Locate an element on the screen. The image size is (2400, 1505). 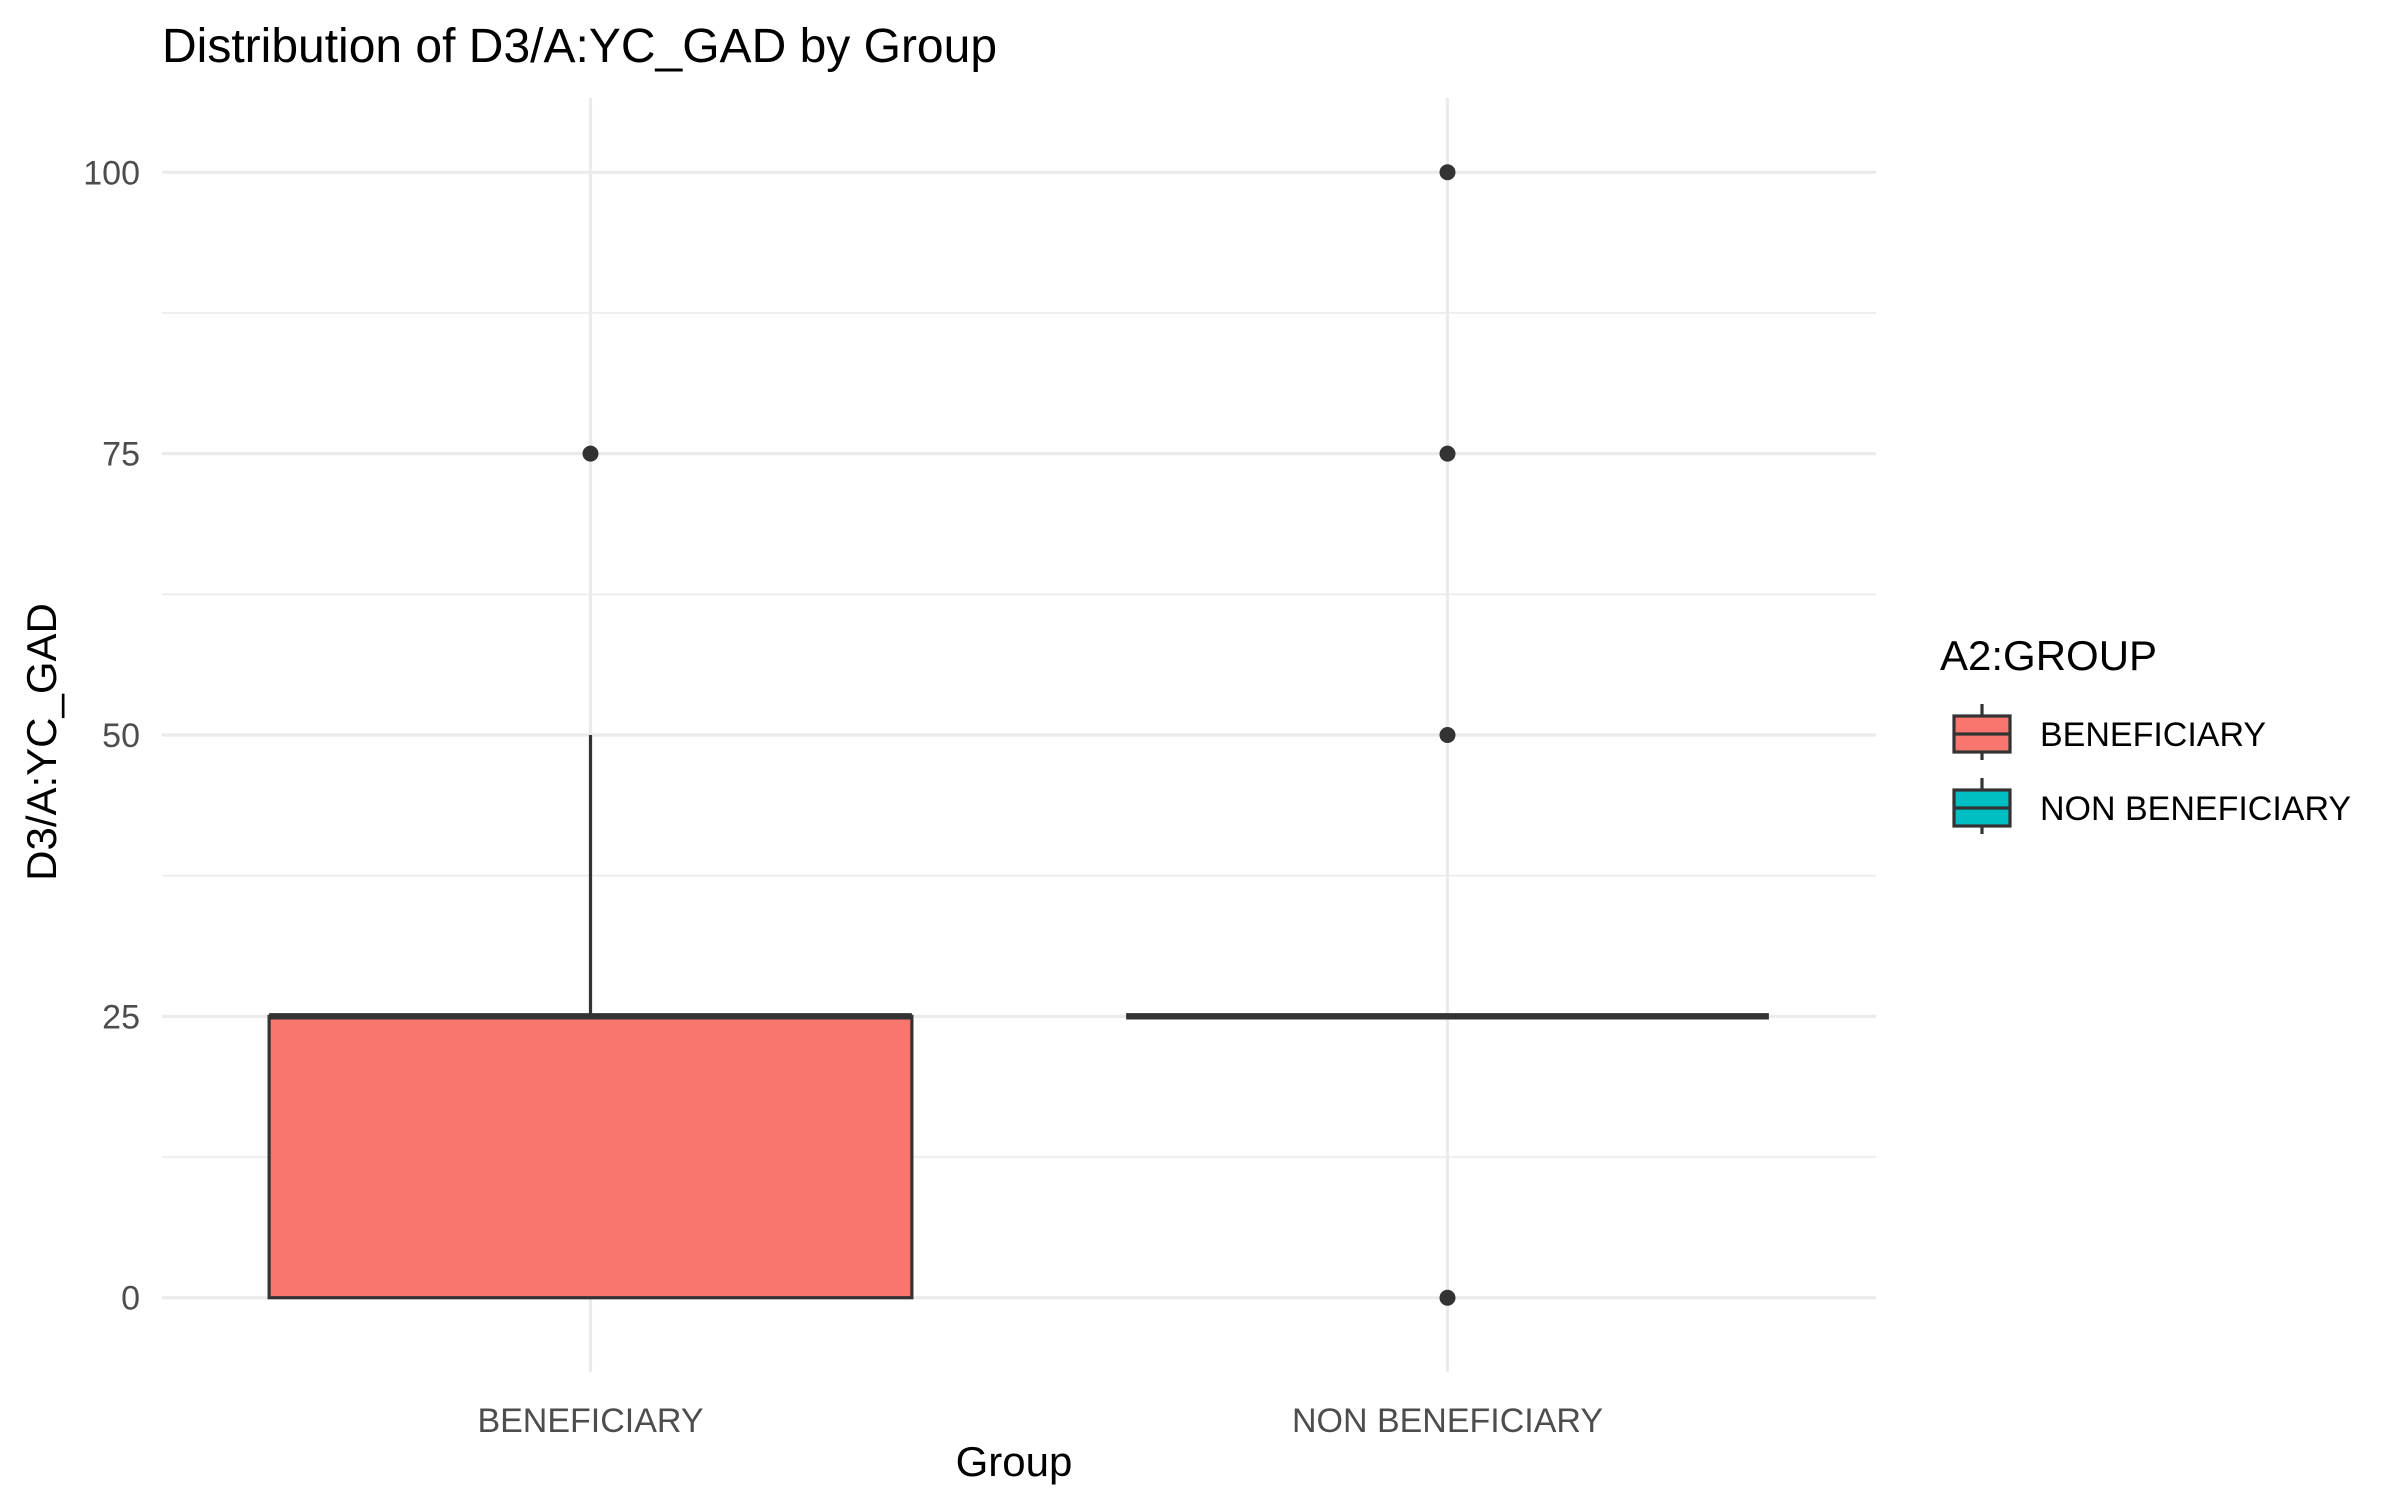
y-tick-label: 75 is located at coordinates (121, 455).